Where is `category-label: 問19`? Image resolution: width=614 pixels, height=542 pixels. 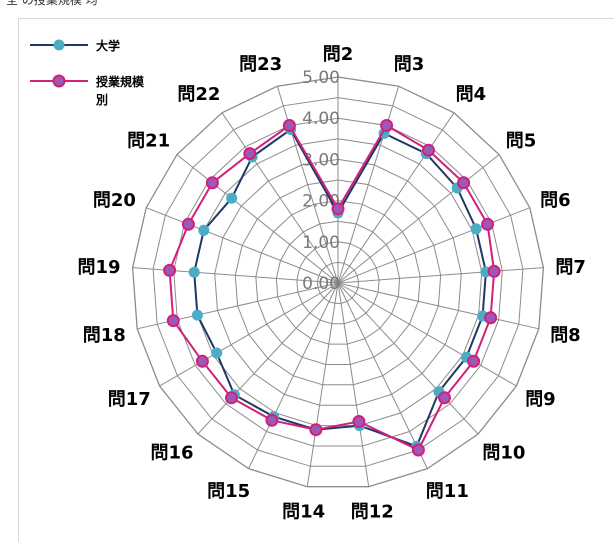
category-label: 問19 is located at coordinates (99, 267).